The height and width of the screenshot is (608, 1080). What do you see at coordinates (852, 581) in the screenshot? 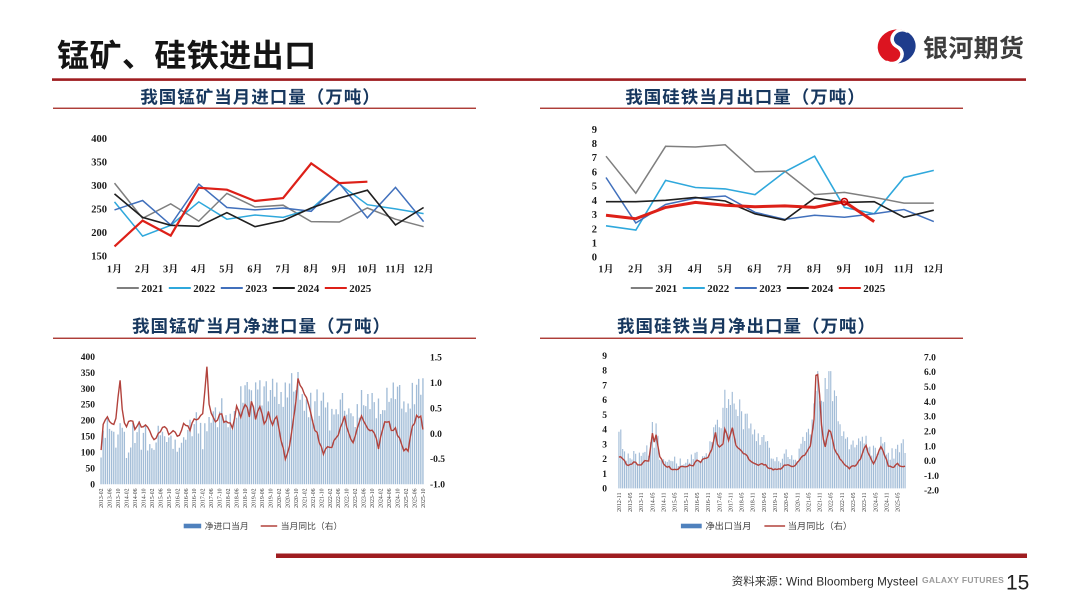
I see `svg-text: Wind Bloomberg Mysteel` at bounding box center [852, 581].